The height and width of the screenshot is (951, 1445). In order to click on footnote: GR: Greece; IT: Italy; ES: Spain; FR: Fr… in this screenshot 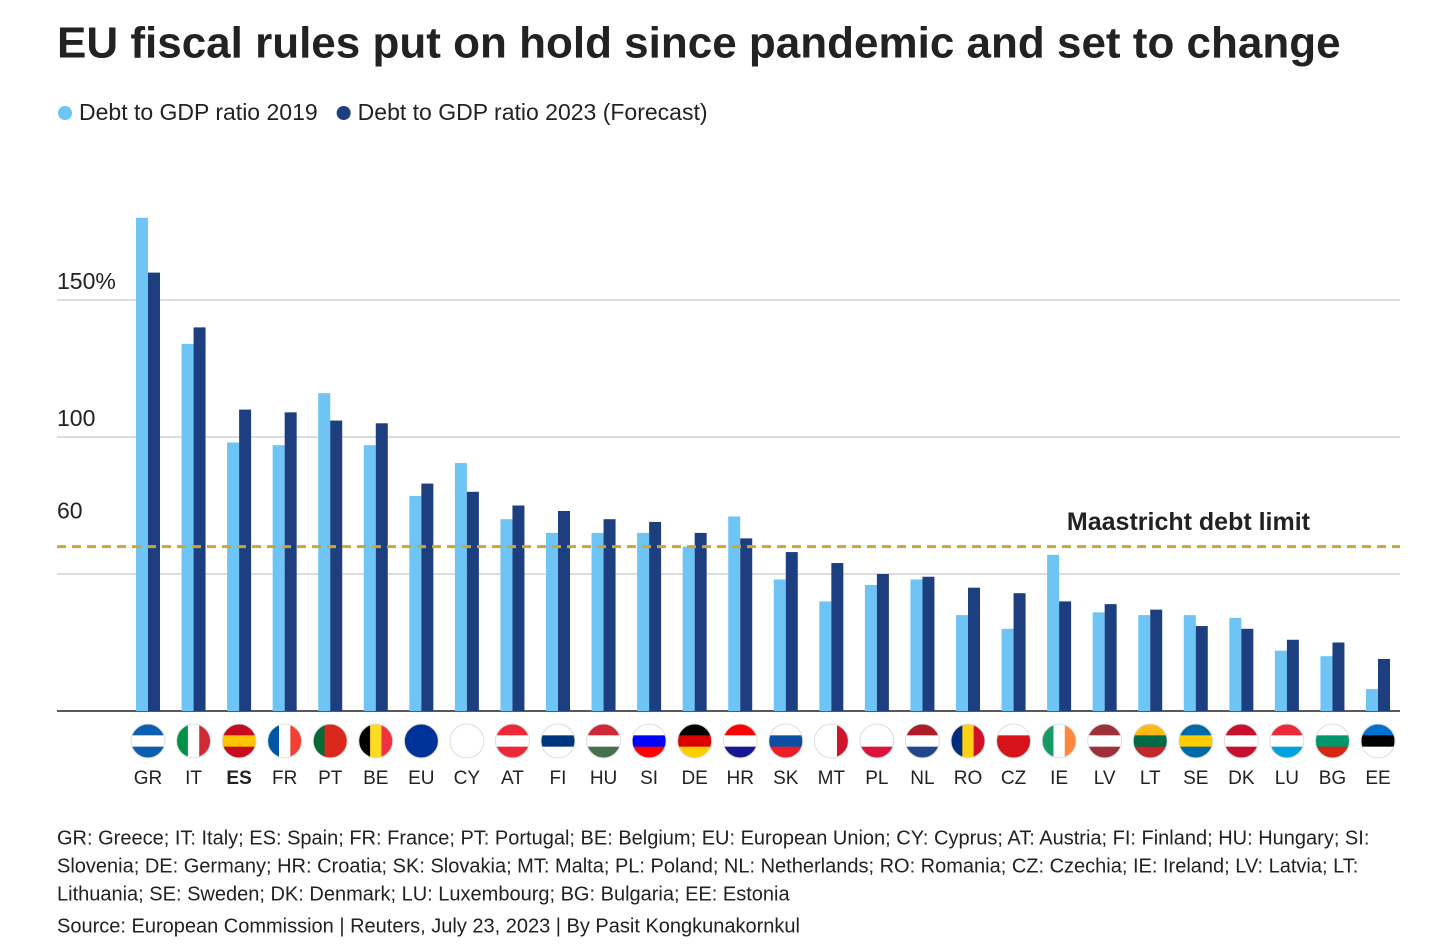, I will do `click(713, 838)`.